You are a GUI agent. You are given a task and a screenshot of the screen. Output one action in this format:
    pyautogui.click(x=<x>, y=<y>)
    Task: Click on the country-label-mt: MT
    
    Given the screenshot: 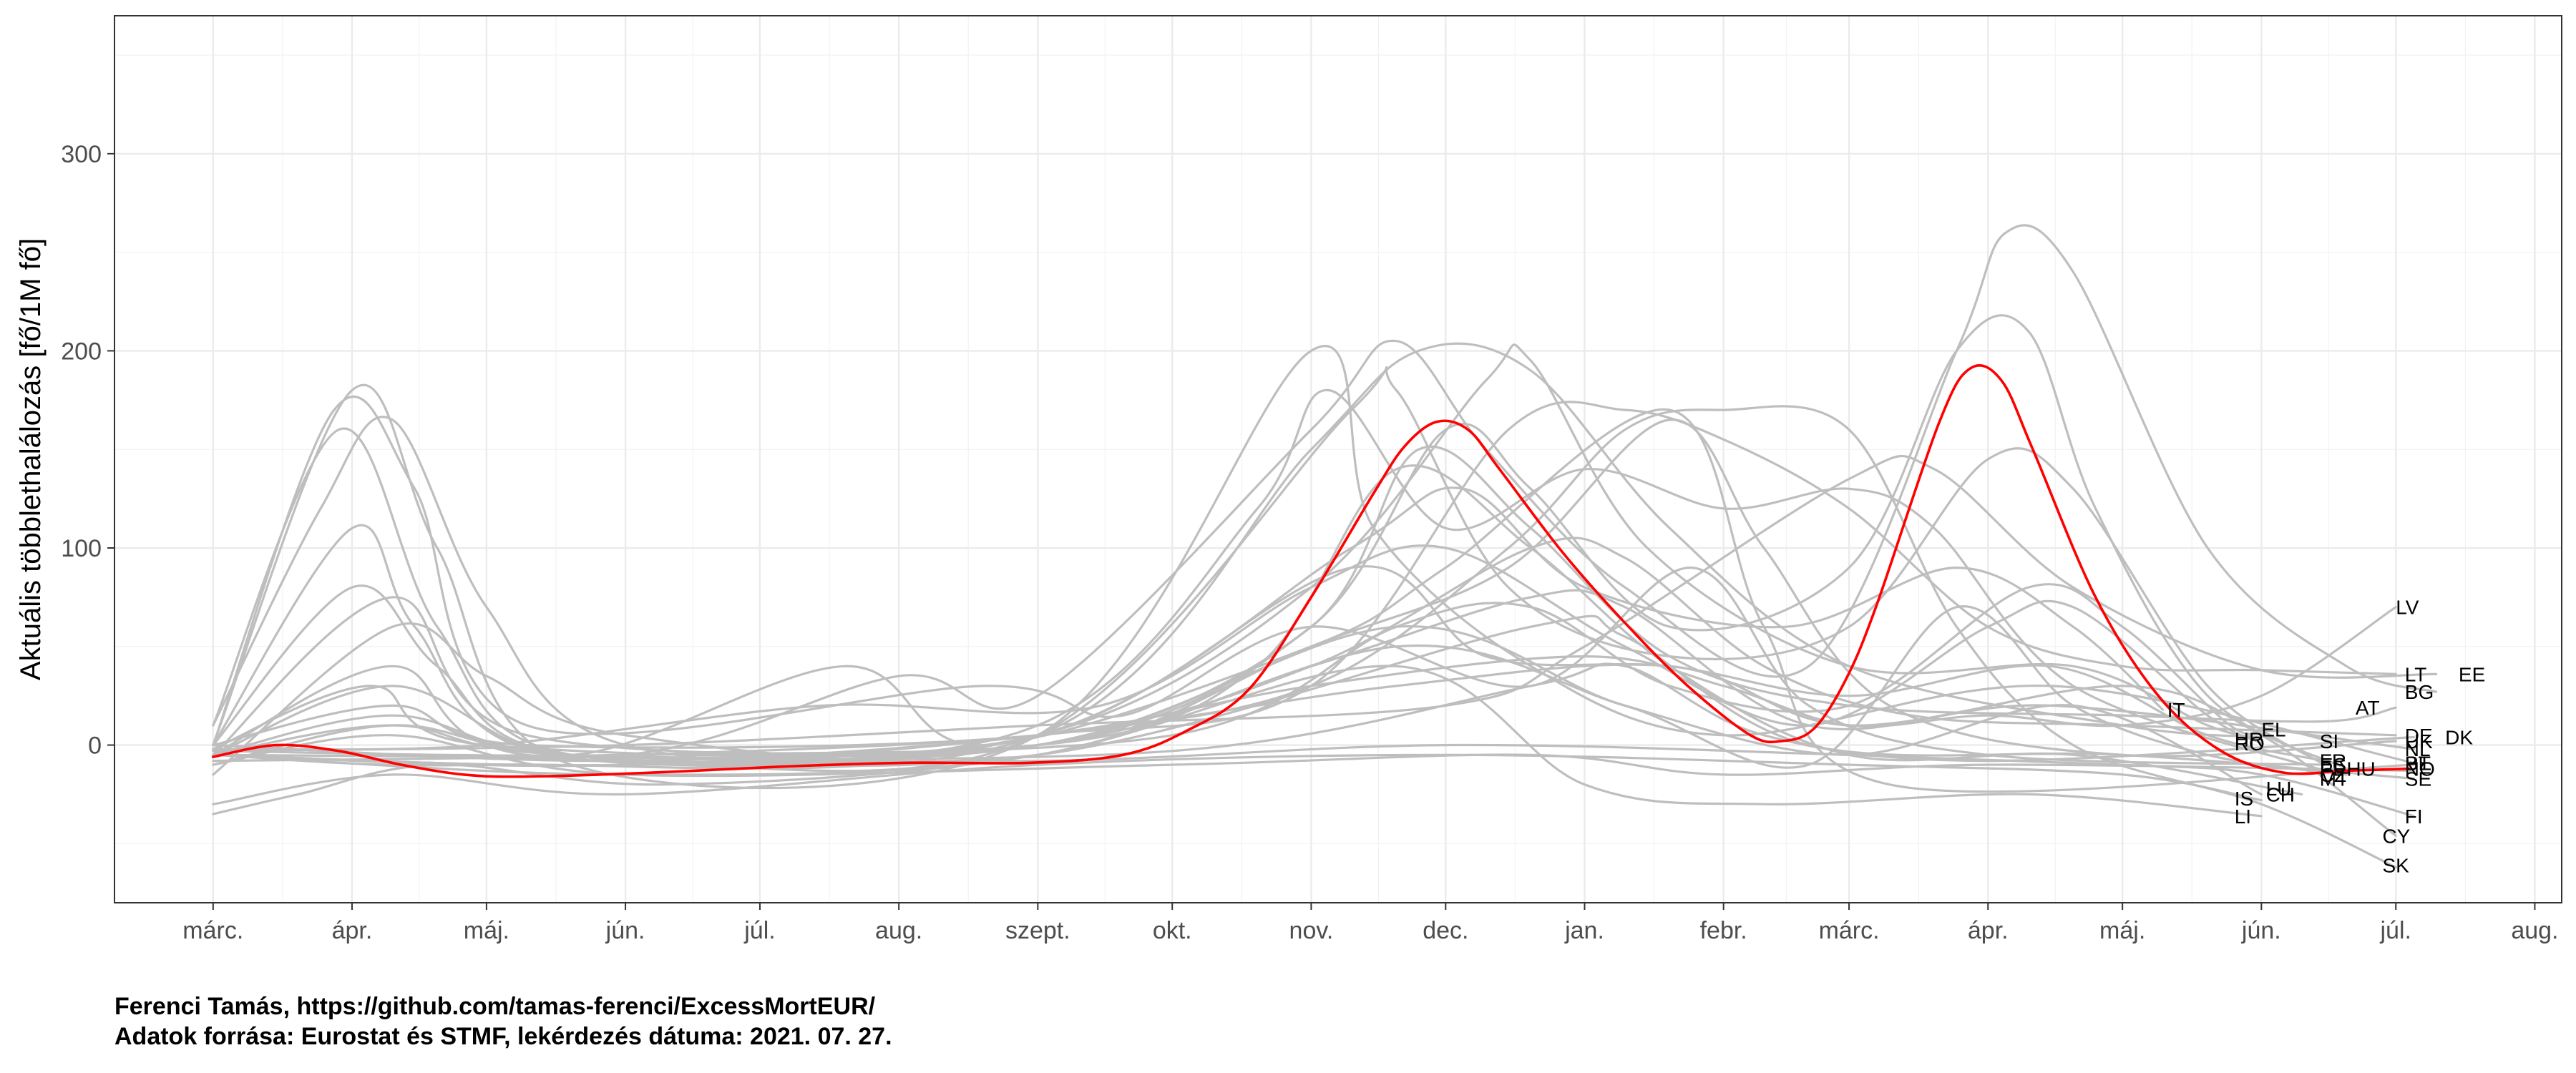 What is the action you would take?
    pyautogui.click(x=2334, y=779)
    